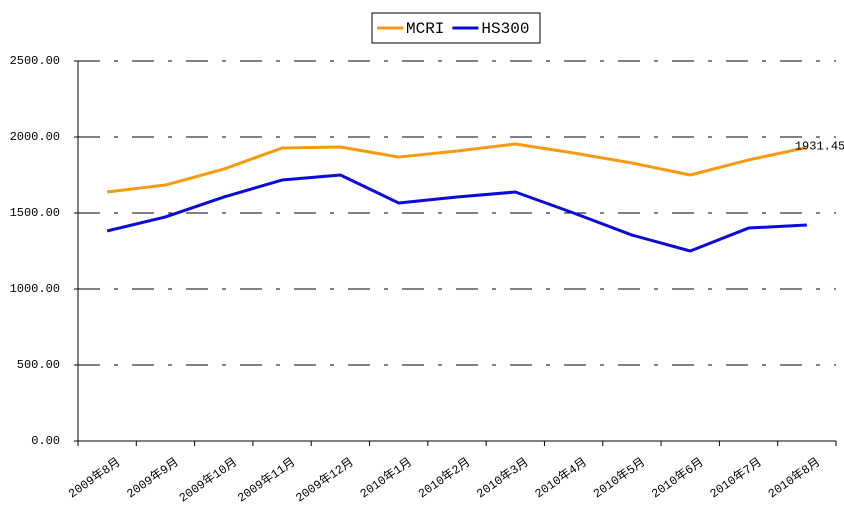 This screenshot has width=844, height=508. I want to click on x-tick-label: 2010年3月, so click(503, 478).